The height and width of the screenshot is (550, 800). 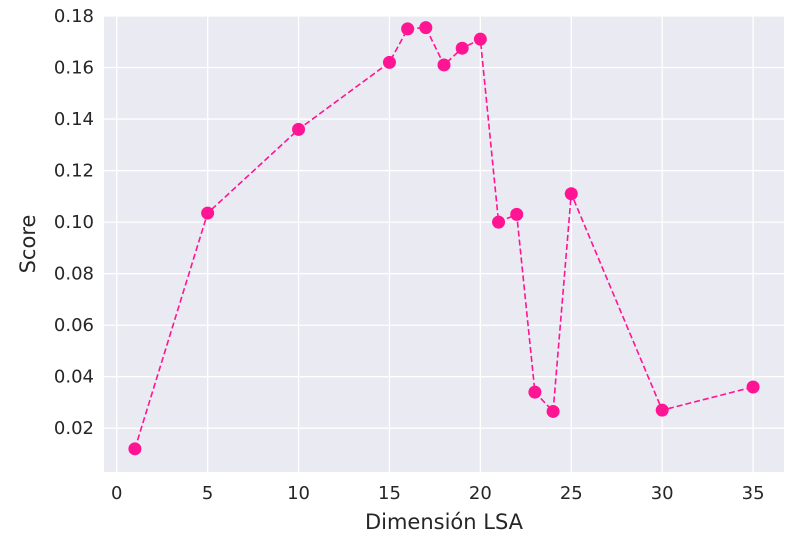 I want to click on y-tick-label: 0.18, so click(x=74, y=16).